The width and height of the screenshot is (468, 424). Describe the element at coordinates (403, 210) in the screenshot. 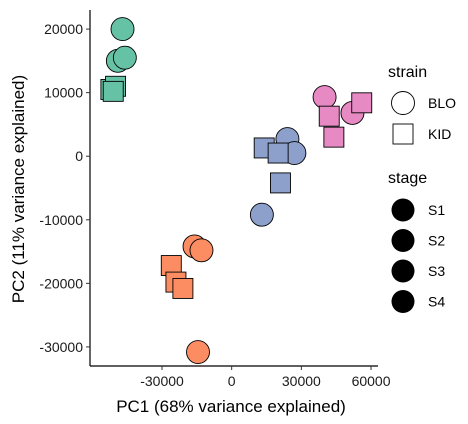

I see `legend-key-s1` at that location.